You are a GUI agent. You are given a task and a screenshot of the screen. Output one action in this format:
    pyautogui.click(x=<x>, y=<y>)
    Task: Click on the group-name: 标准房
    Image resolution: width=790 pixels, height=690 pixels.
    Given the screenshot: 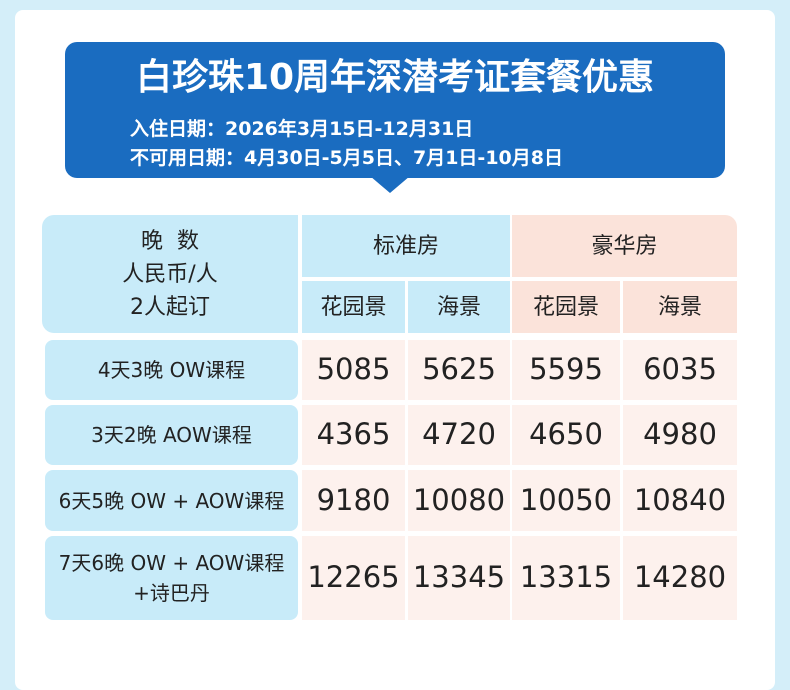 What is the action you would take?
    pyautogui.click(x=405, y=246)
    